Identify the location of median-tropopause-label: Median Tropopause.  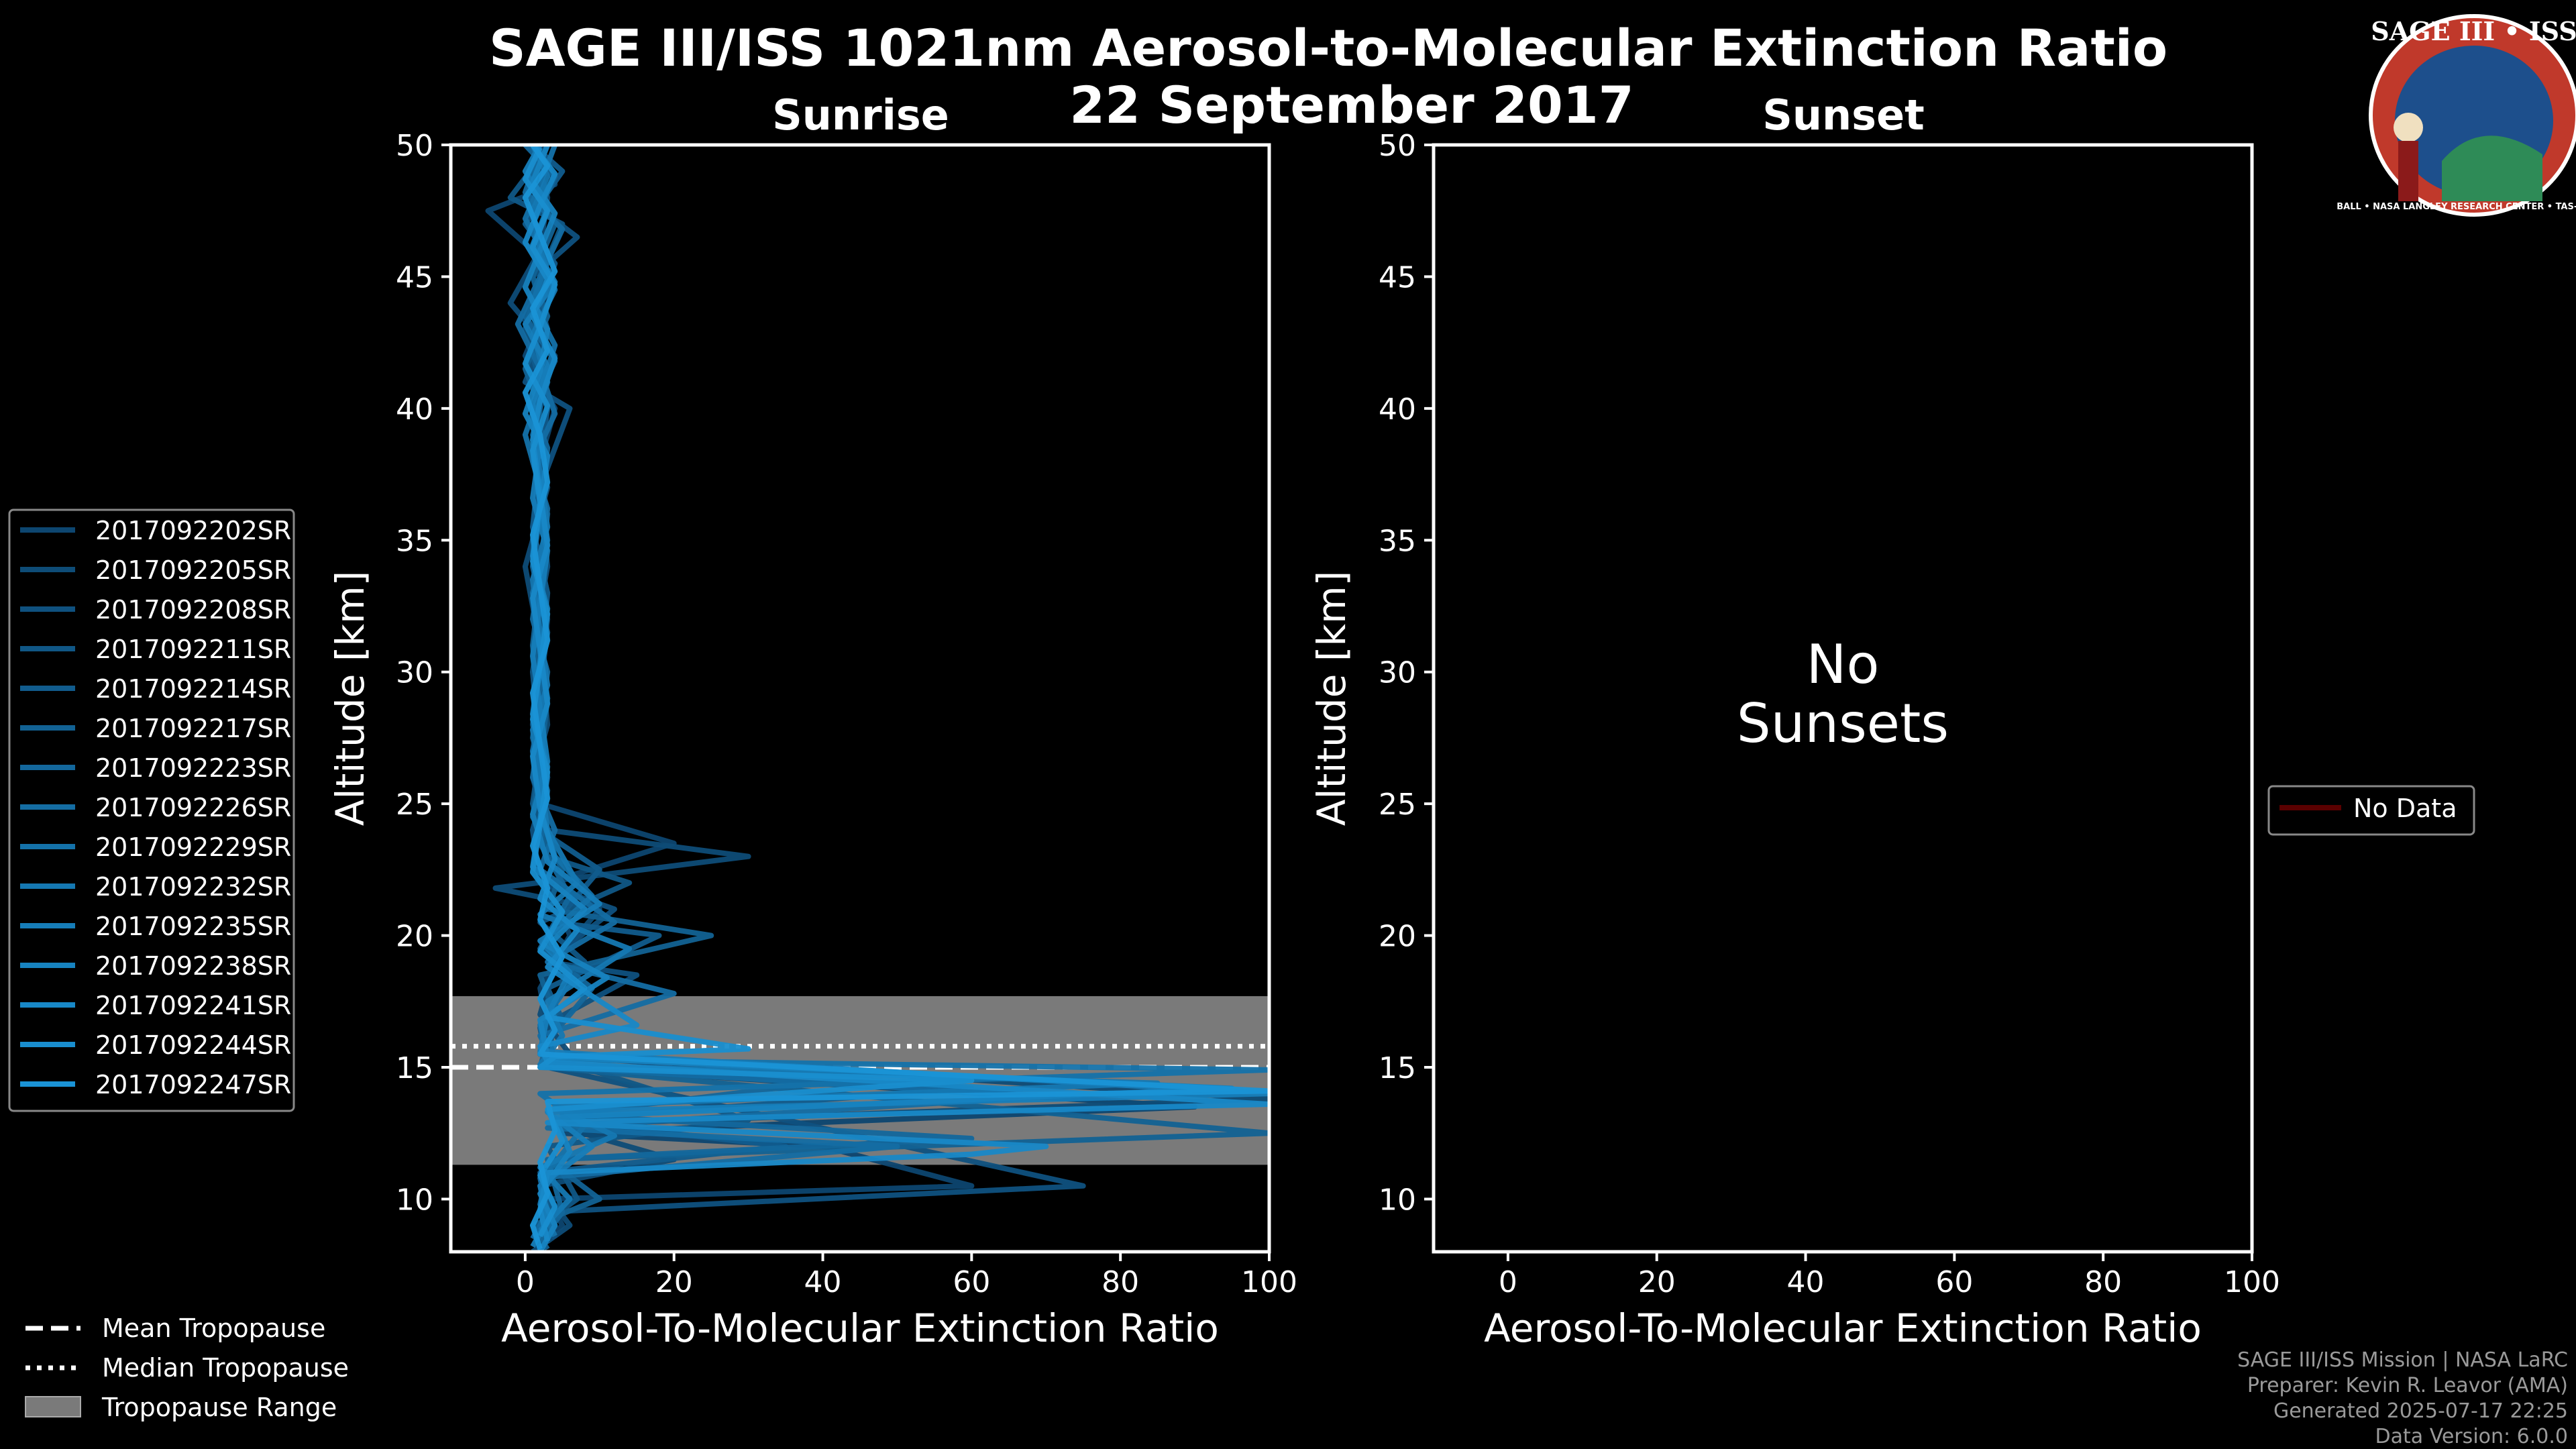
(225, 1368).